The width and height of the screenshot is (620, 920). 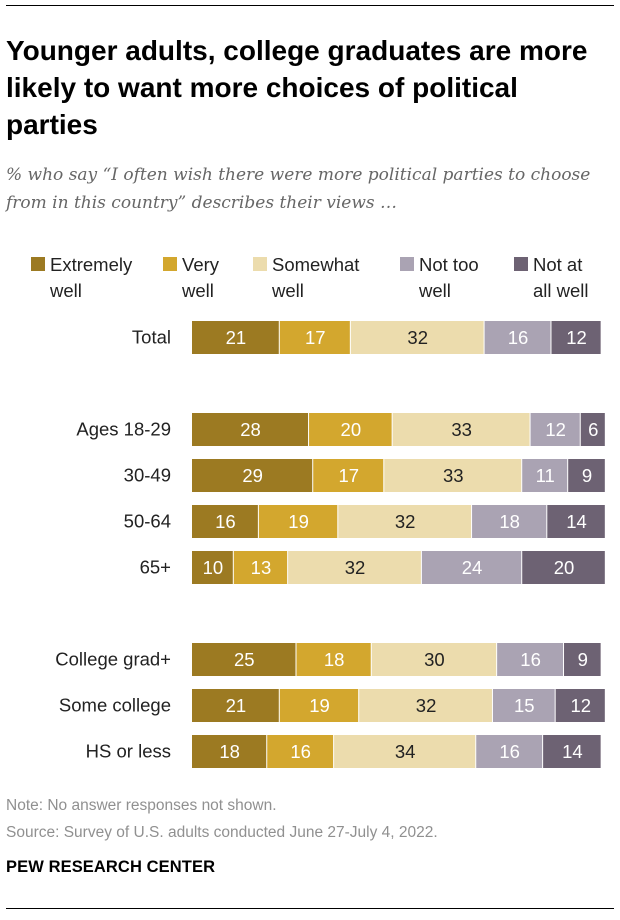 What do you see at coordinates (147, 521) in the screenshot?
I see `category-label: 50-64` at bounding box center [147, 521].